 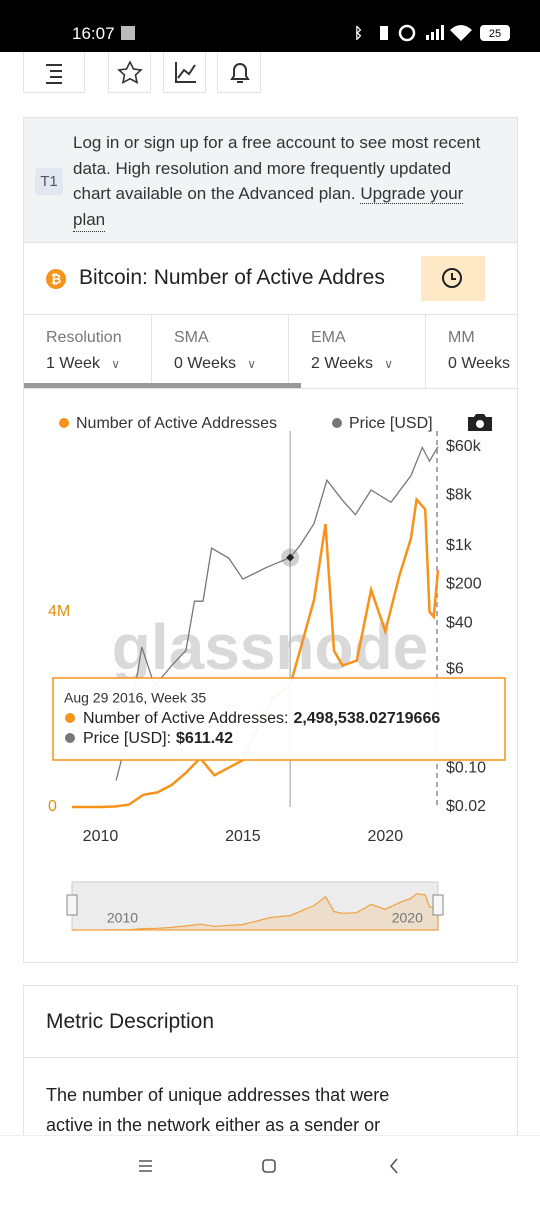 What do you see at coordinates (220, 351) in the screenshot?
I see `tab: SMA 0 Weeks ∨` at bounding box center [220, 351].